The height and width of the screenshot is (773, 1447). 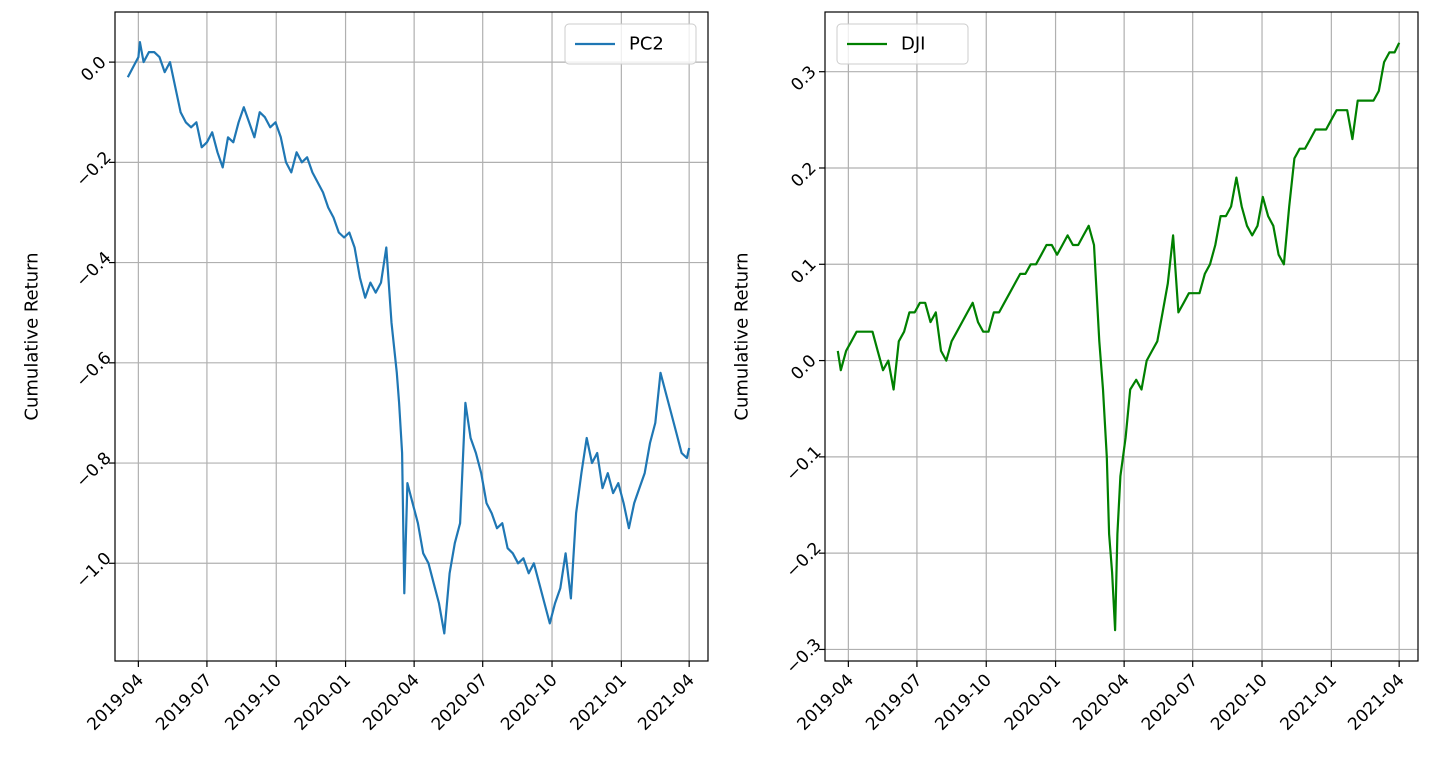 I want to click on legend-label: DJI, so click(x=913, y=44).